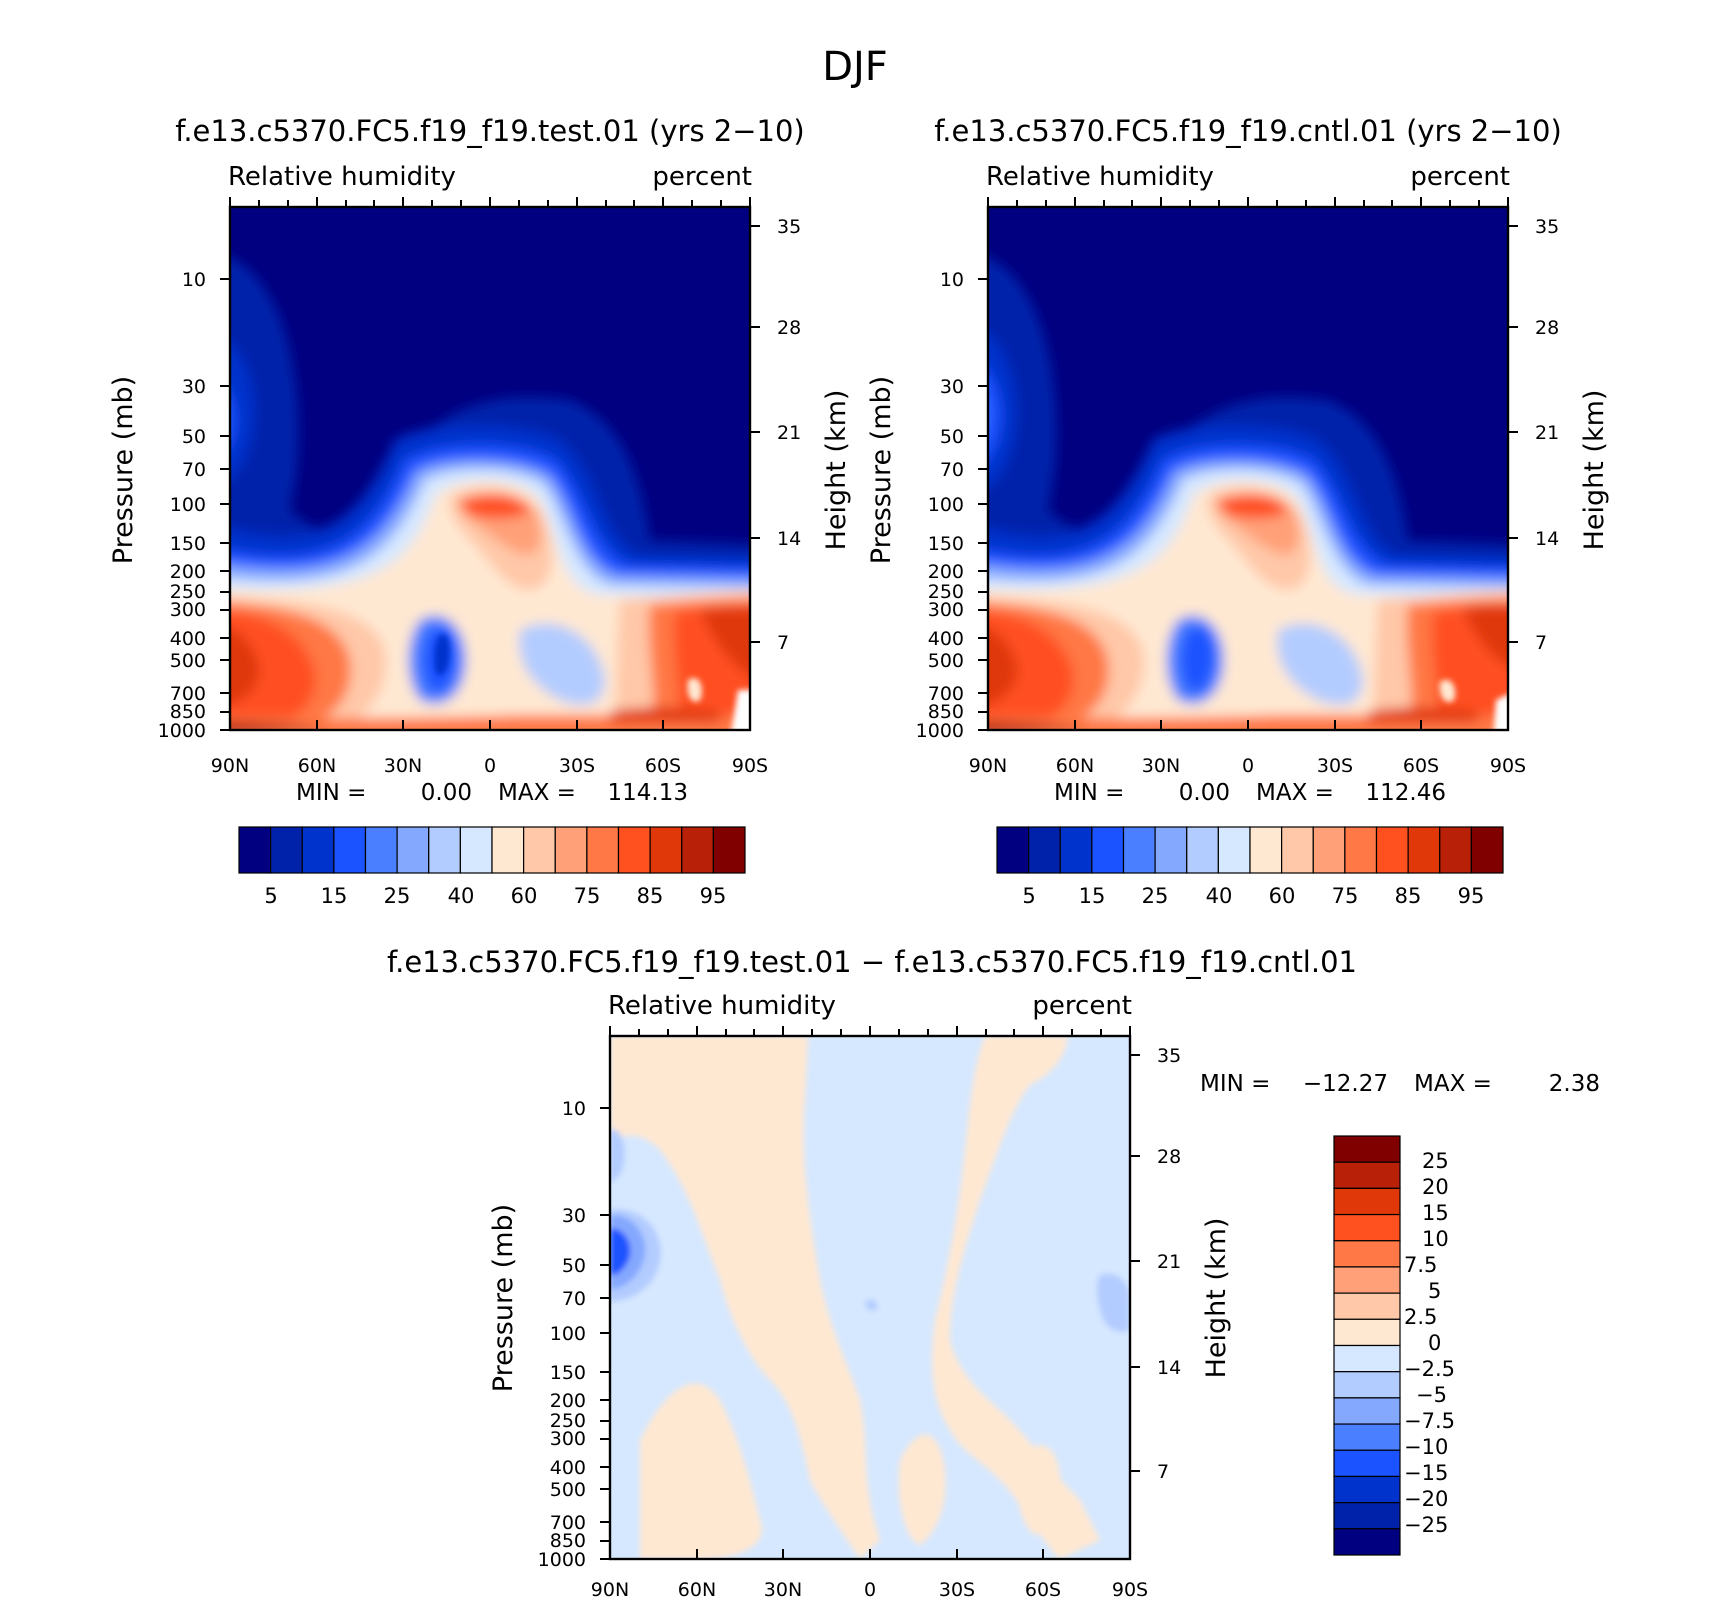  What do you see at coordinates (1574, 1084) in the screenshot?
I see `max-value: 2.38` at bounding box center [1574, 1084].